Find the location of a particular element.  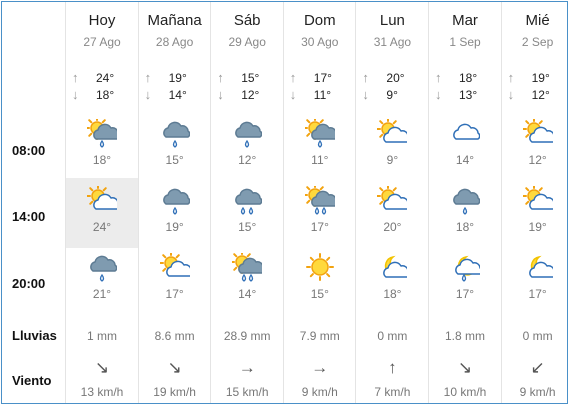

rain-amount: 7.9 mm is located at coordinates (319, 336).